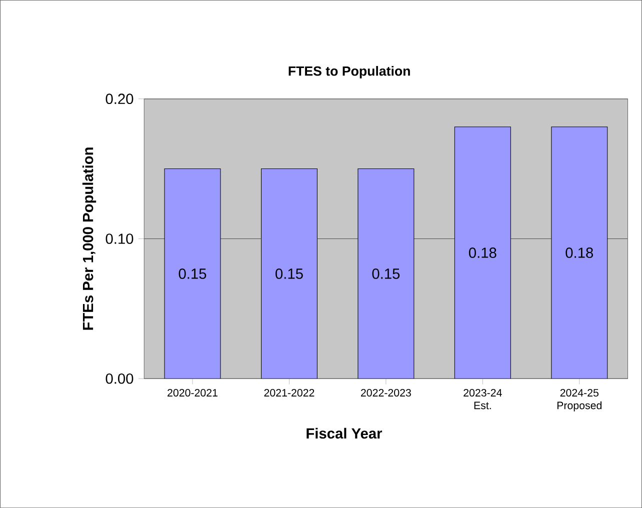 This screenshot has height=508, width=642. I want to click on x-tick-label: 2022-2023, so click(386, 392).